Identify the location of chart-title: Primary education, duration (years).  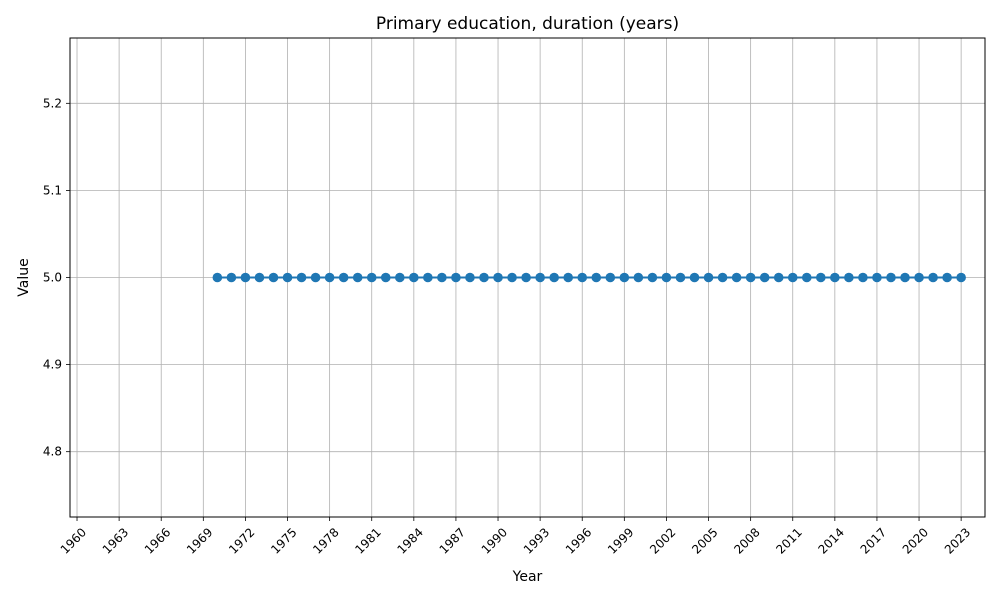
(527, 24).